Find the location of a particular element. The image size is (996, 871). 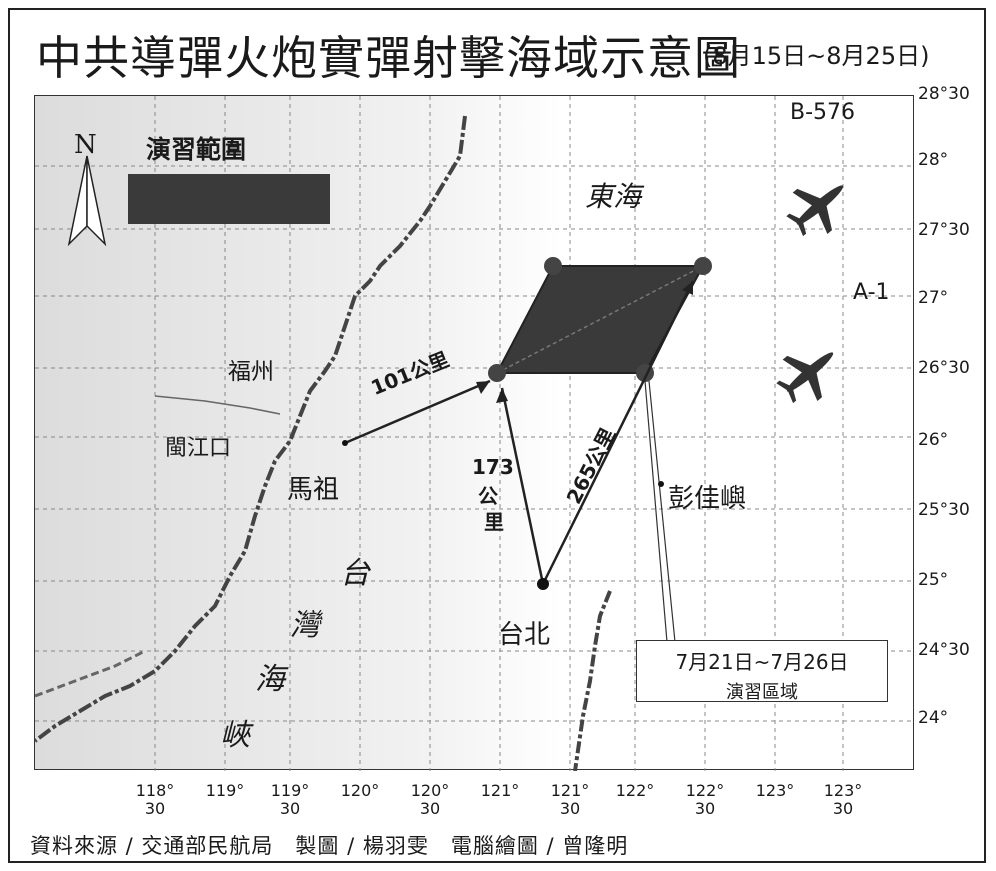

lat-label: 24° is located at coordinates (933, 718).